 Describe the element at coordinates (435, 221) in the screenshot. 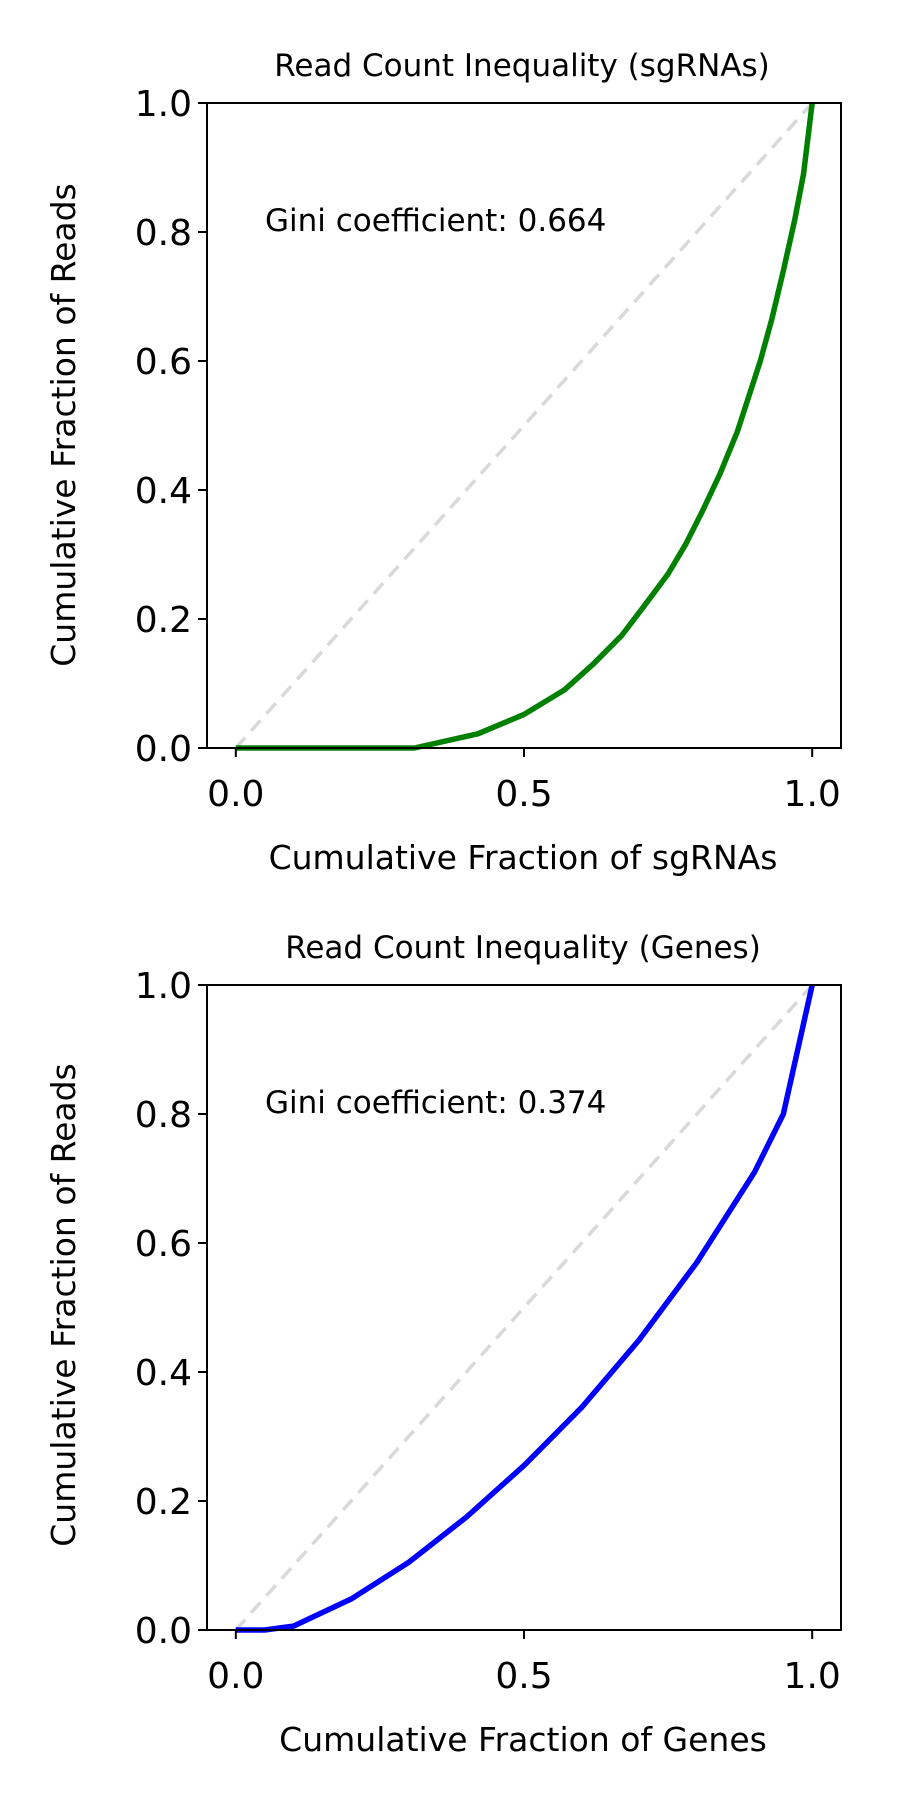

I see `gini-annotation: Gini coefficient: 0.664` at that location.